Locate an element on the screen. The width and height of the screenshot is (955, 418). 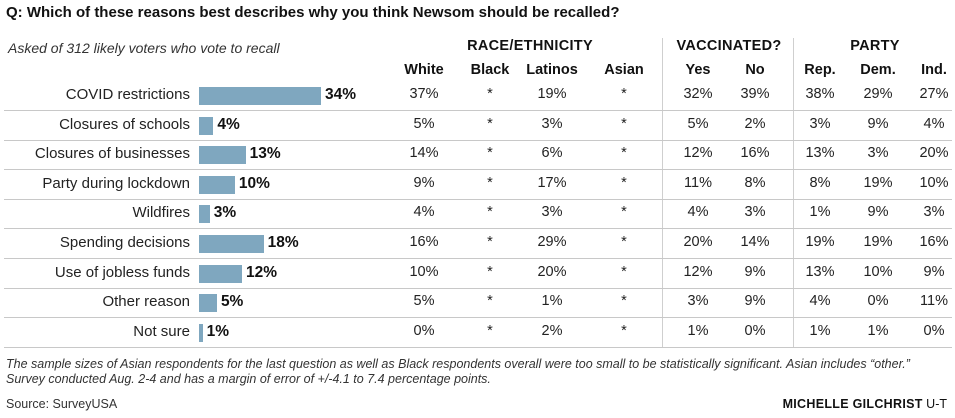
table-cell: 17% is located at coordinates (552, 182).